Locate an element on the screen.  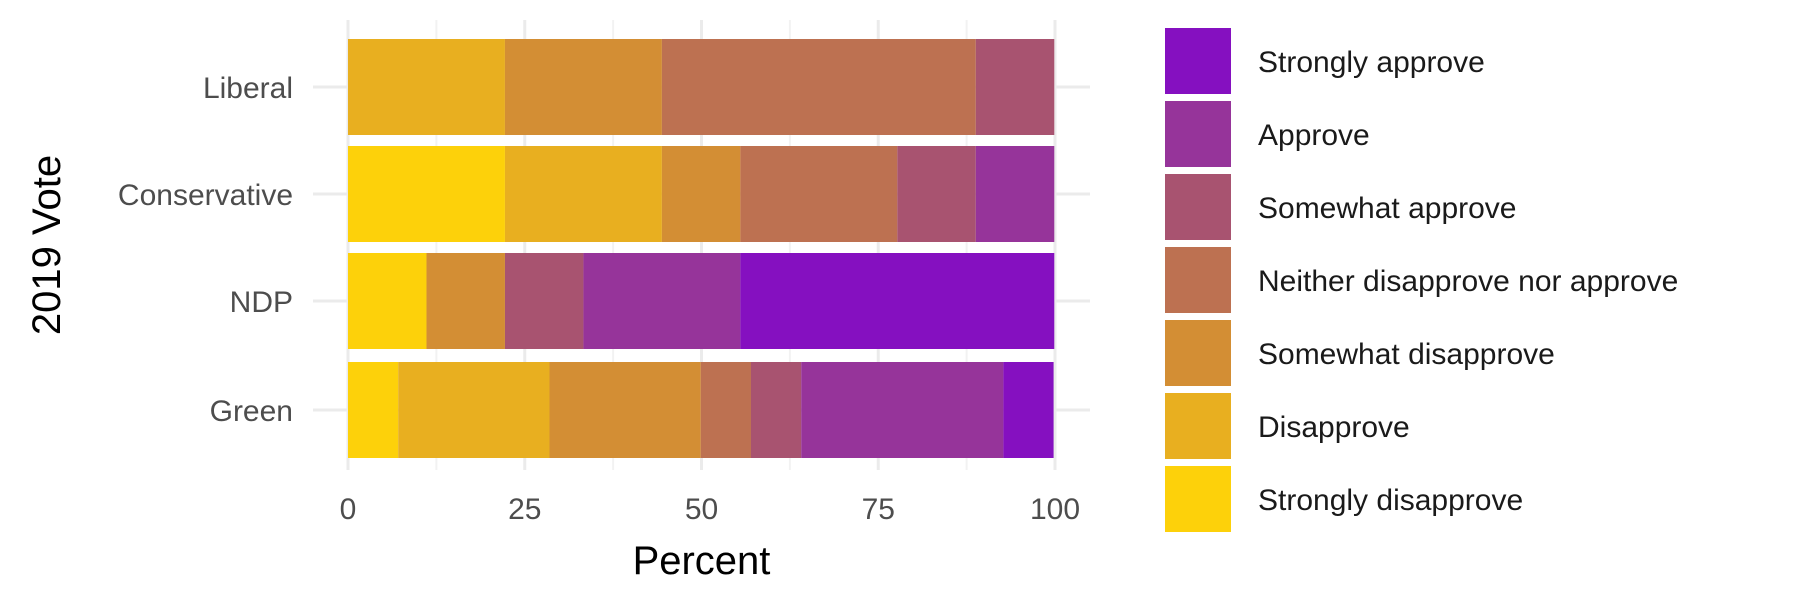
y-tick-label: Liberal is located at coordinates (248, 88).